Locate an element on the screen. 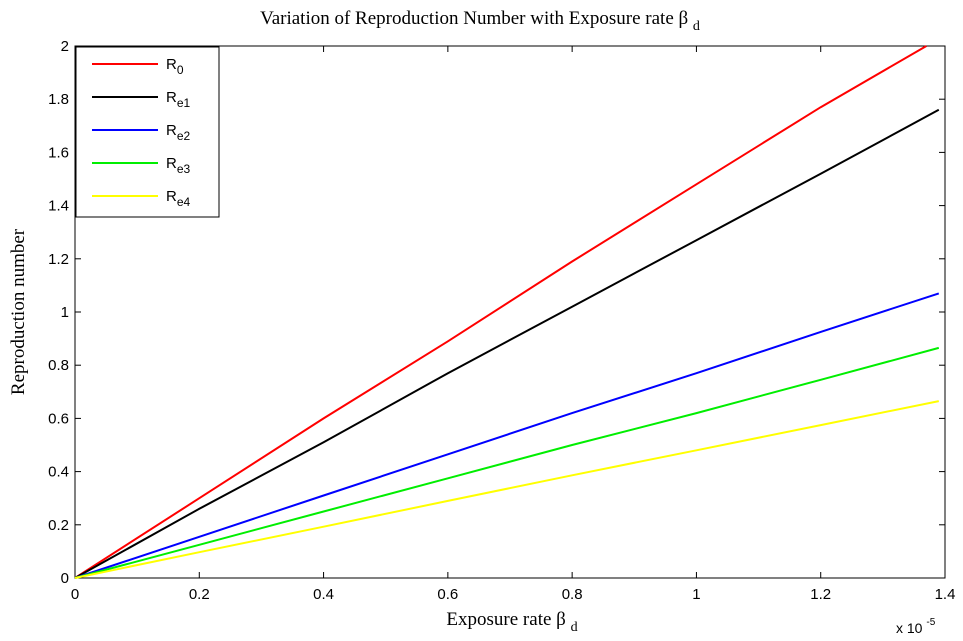  y-tick-label: 0.2 is located at coordinates (58, 525).